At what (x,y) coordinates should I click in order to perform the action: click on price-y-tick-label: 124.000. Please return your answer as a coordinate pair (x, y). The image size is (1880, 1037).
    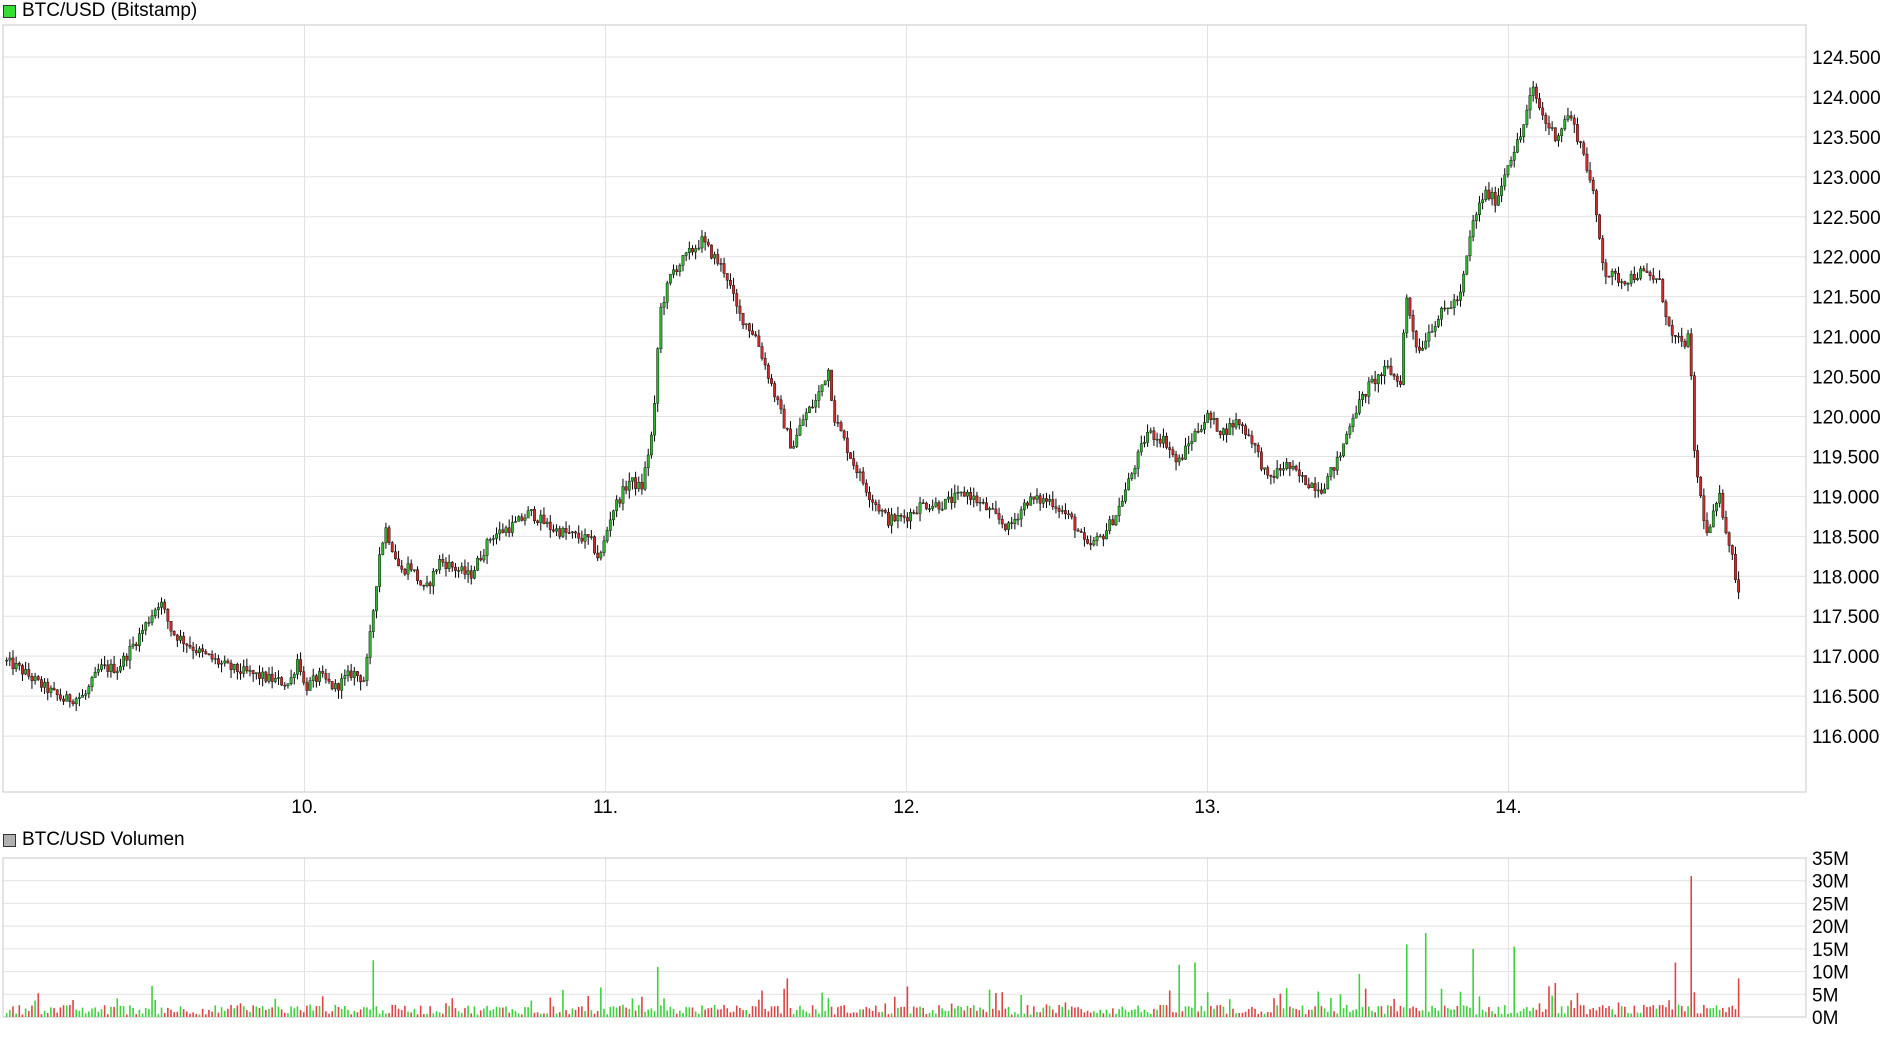
    Looking at the image, I should click on (1846, 98).